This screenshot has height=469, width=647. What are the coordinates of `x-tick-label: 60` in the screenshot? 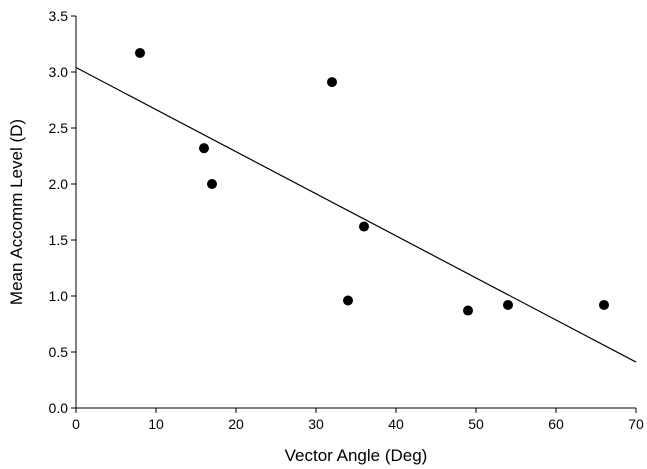 It's located at (556, 424).